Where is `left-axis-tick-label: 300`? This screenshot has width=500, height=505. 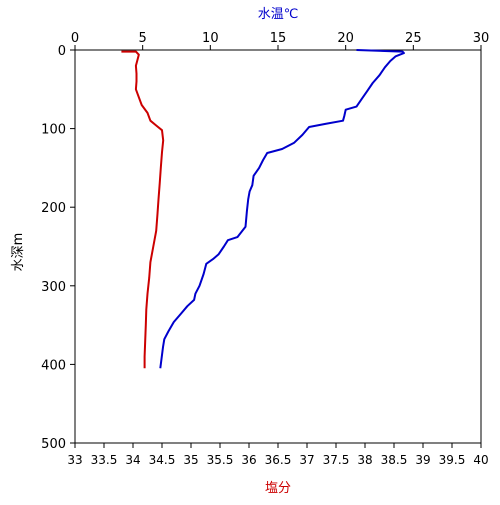
left-axis-tick-label: 300 is located at coordinates (53, 287).